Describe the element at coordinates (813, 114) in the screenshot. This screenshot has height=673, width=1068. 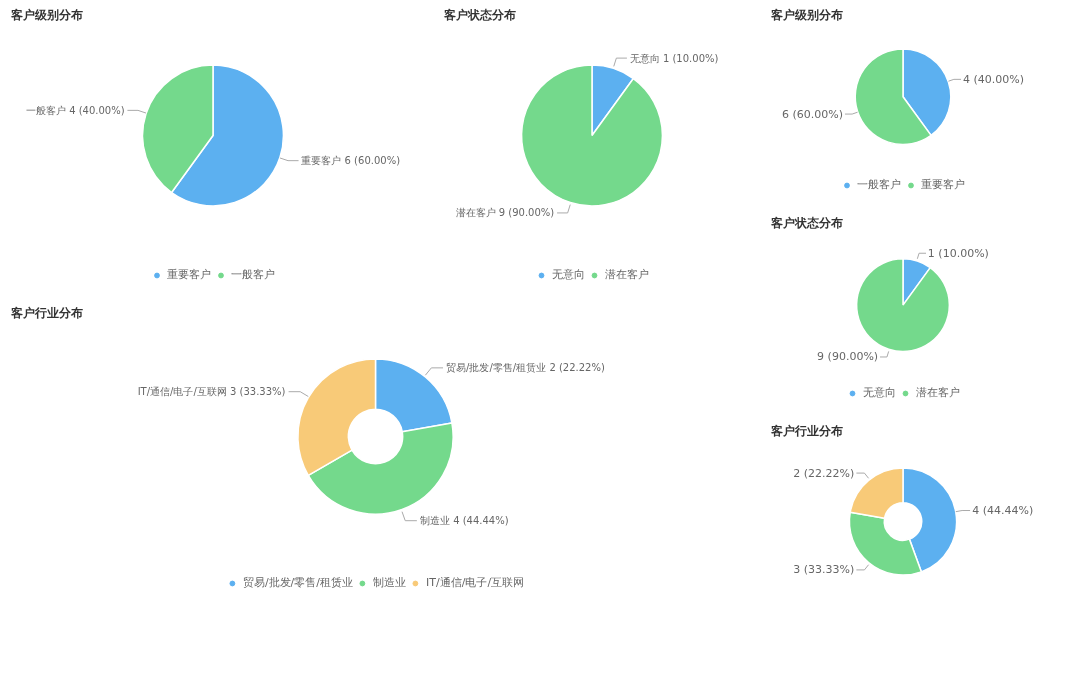
I see `data-label: 6 (60.00%)` at that location.